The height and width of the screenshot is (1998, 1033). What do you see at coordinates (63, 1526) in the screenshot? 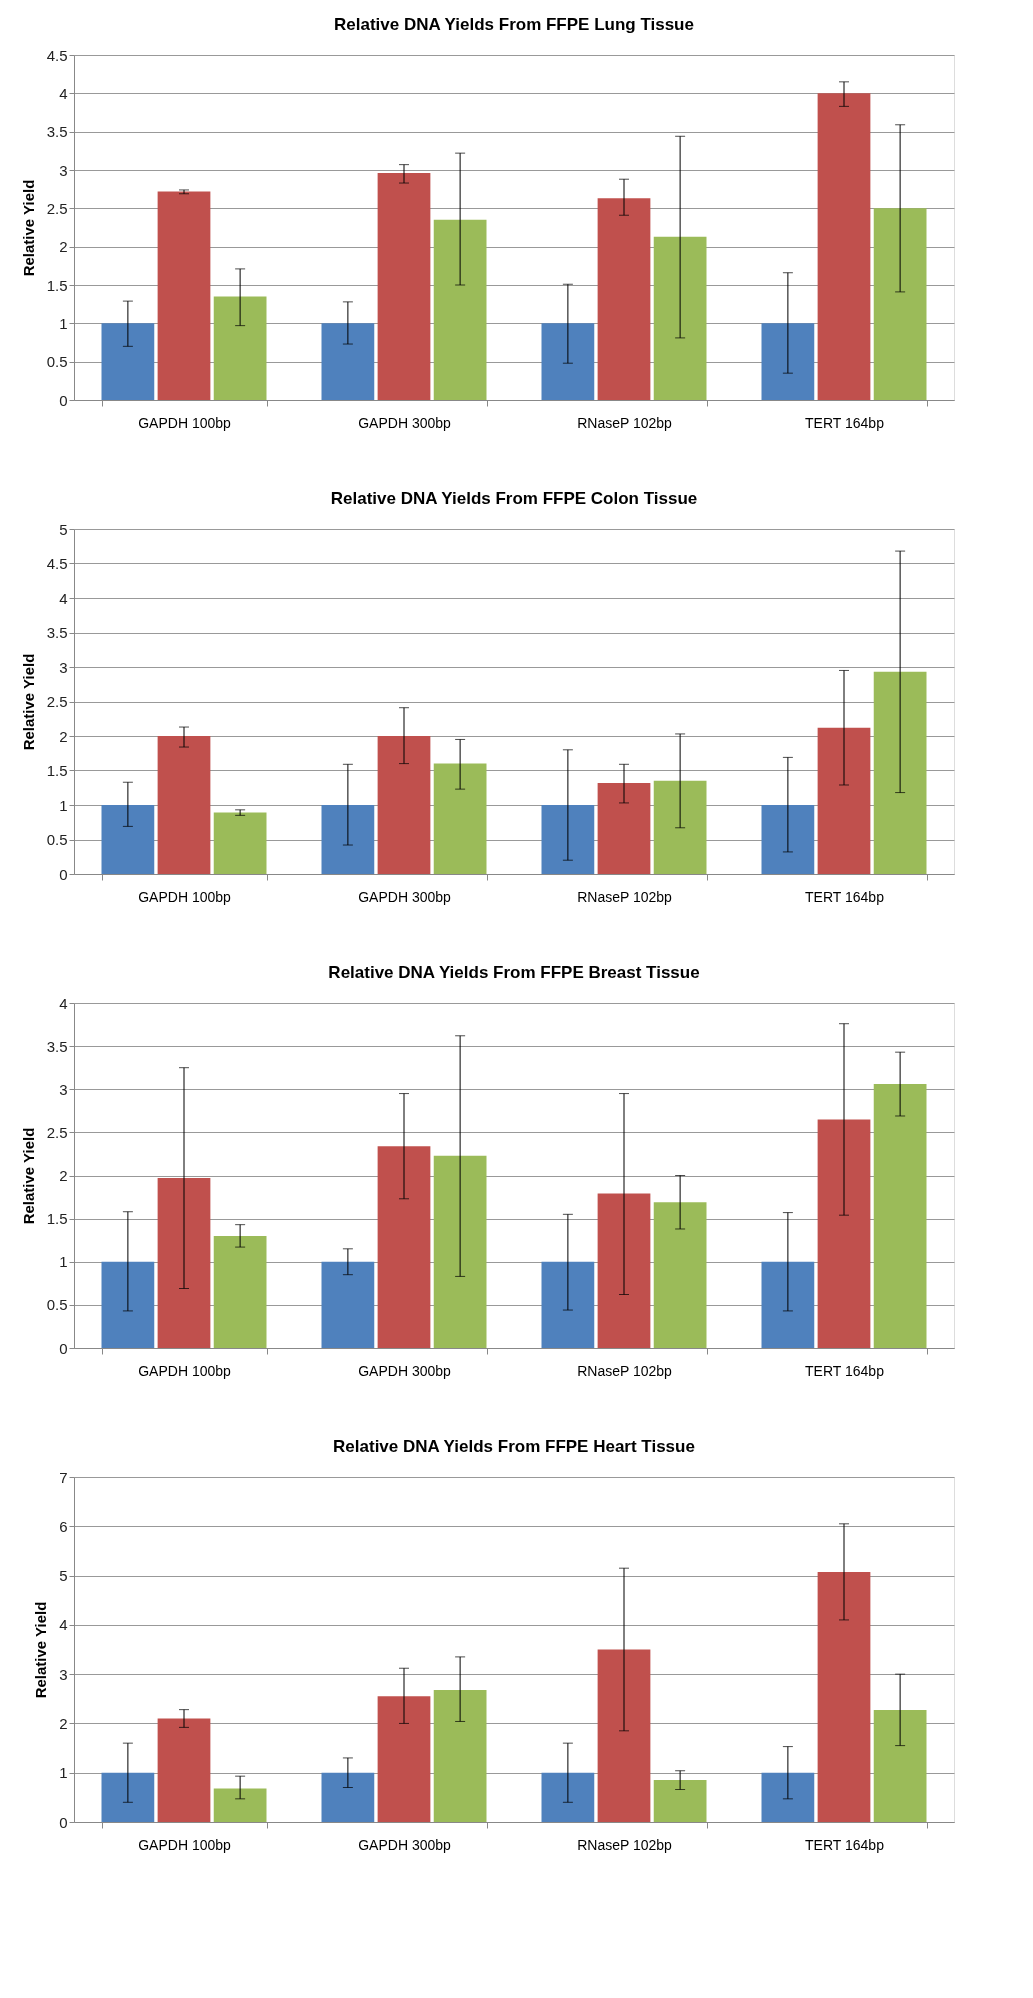
I see `y-tick-label: 6` at bounding box center [63, 1526].